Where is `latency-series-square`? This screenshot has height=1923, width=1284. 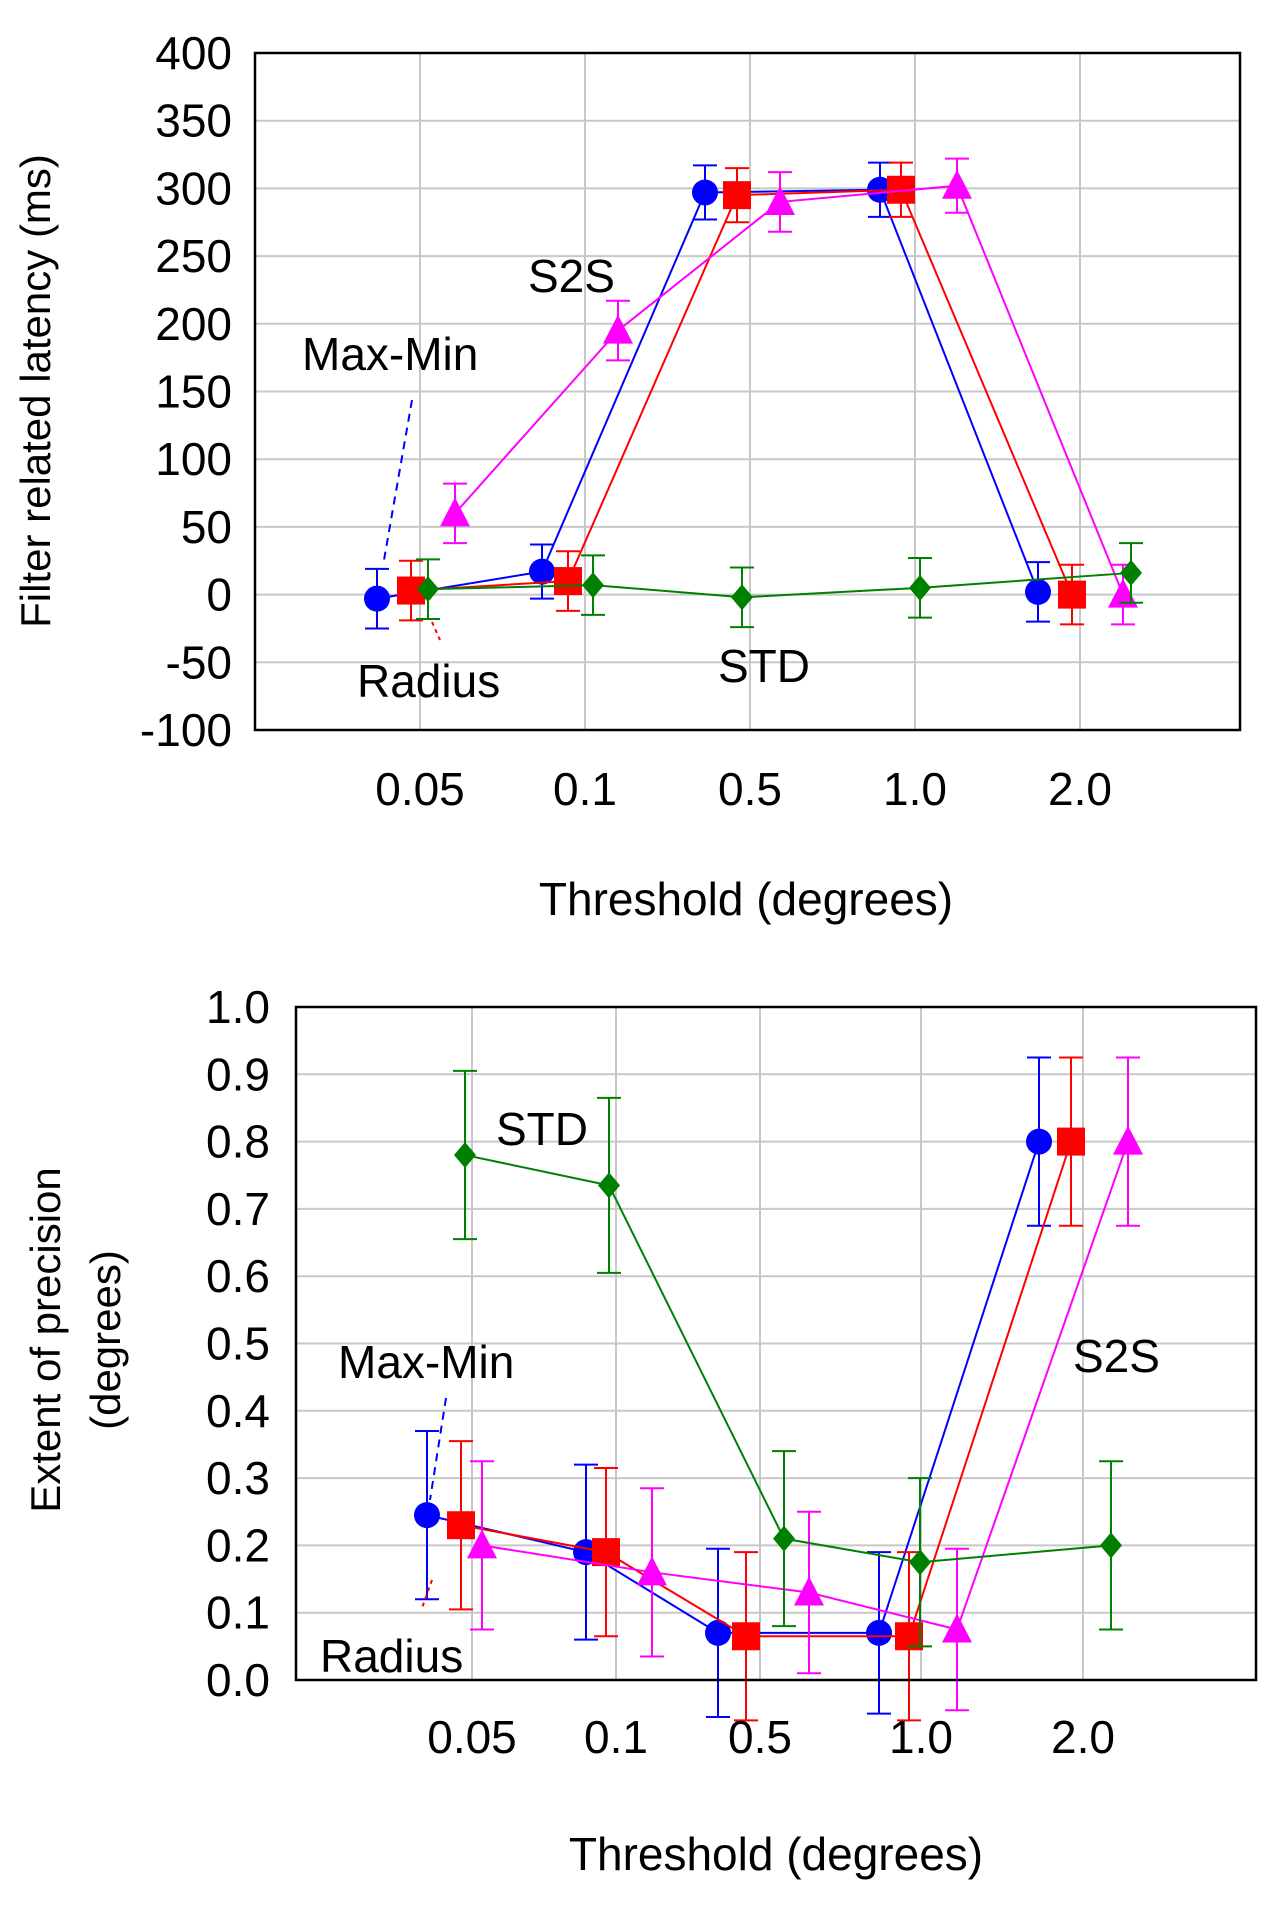
latency-series-square is located at coordinates (741, 393).